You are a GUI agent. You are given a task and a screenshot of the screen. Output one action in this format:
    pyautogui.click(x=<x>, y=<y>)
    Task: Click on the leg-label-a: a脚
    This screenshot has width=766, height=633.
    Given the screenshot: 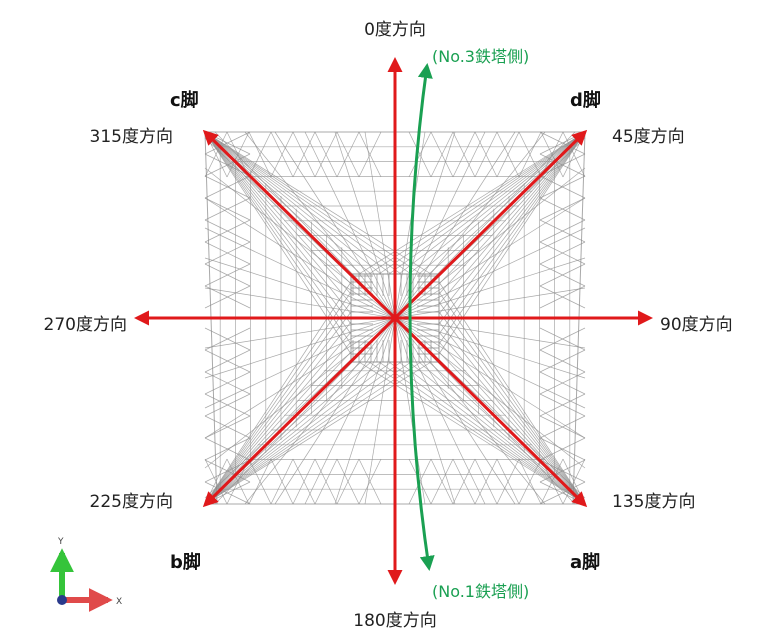 What is the action you would take?
    pyautogui.click(x=585, y=562)
    